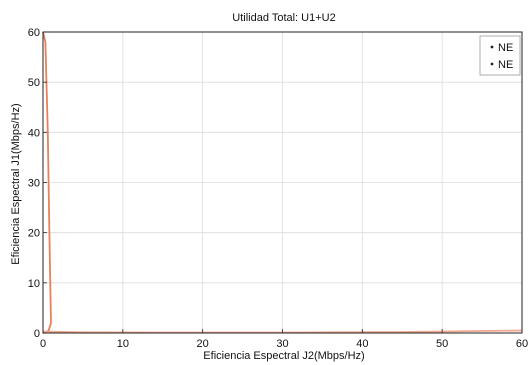 Image resolution: width=529 pixels, height=365 pixels. I want to click on legend-label-ne-2: NE, so click(505, 65).